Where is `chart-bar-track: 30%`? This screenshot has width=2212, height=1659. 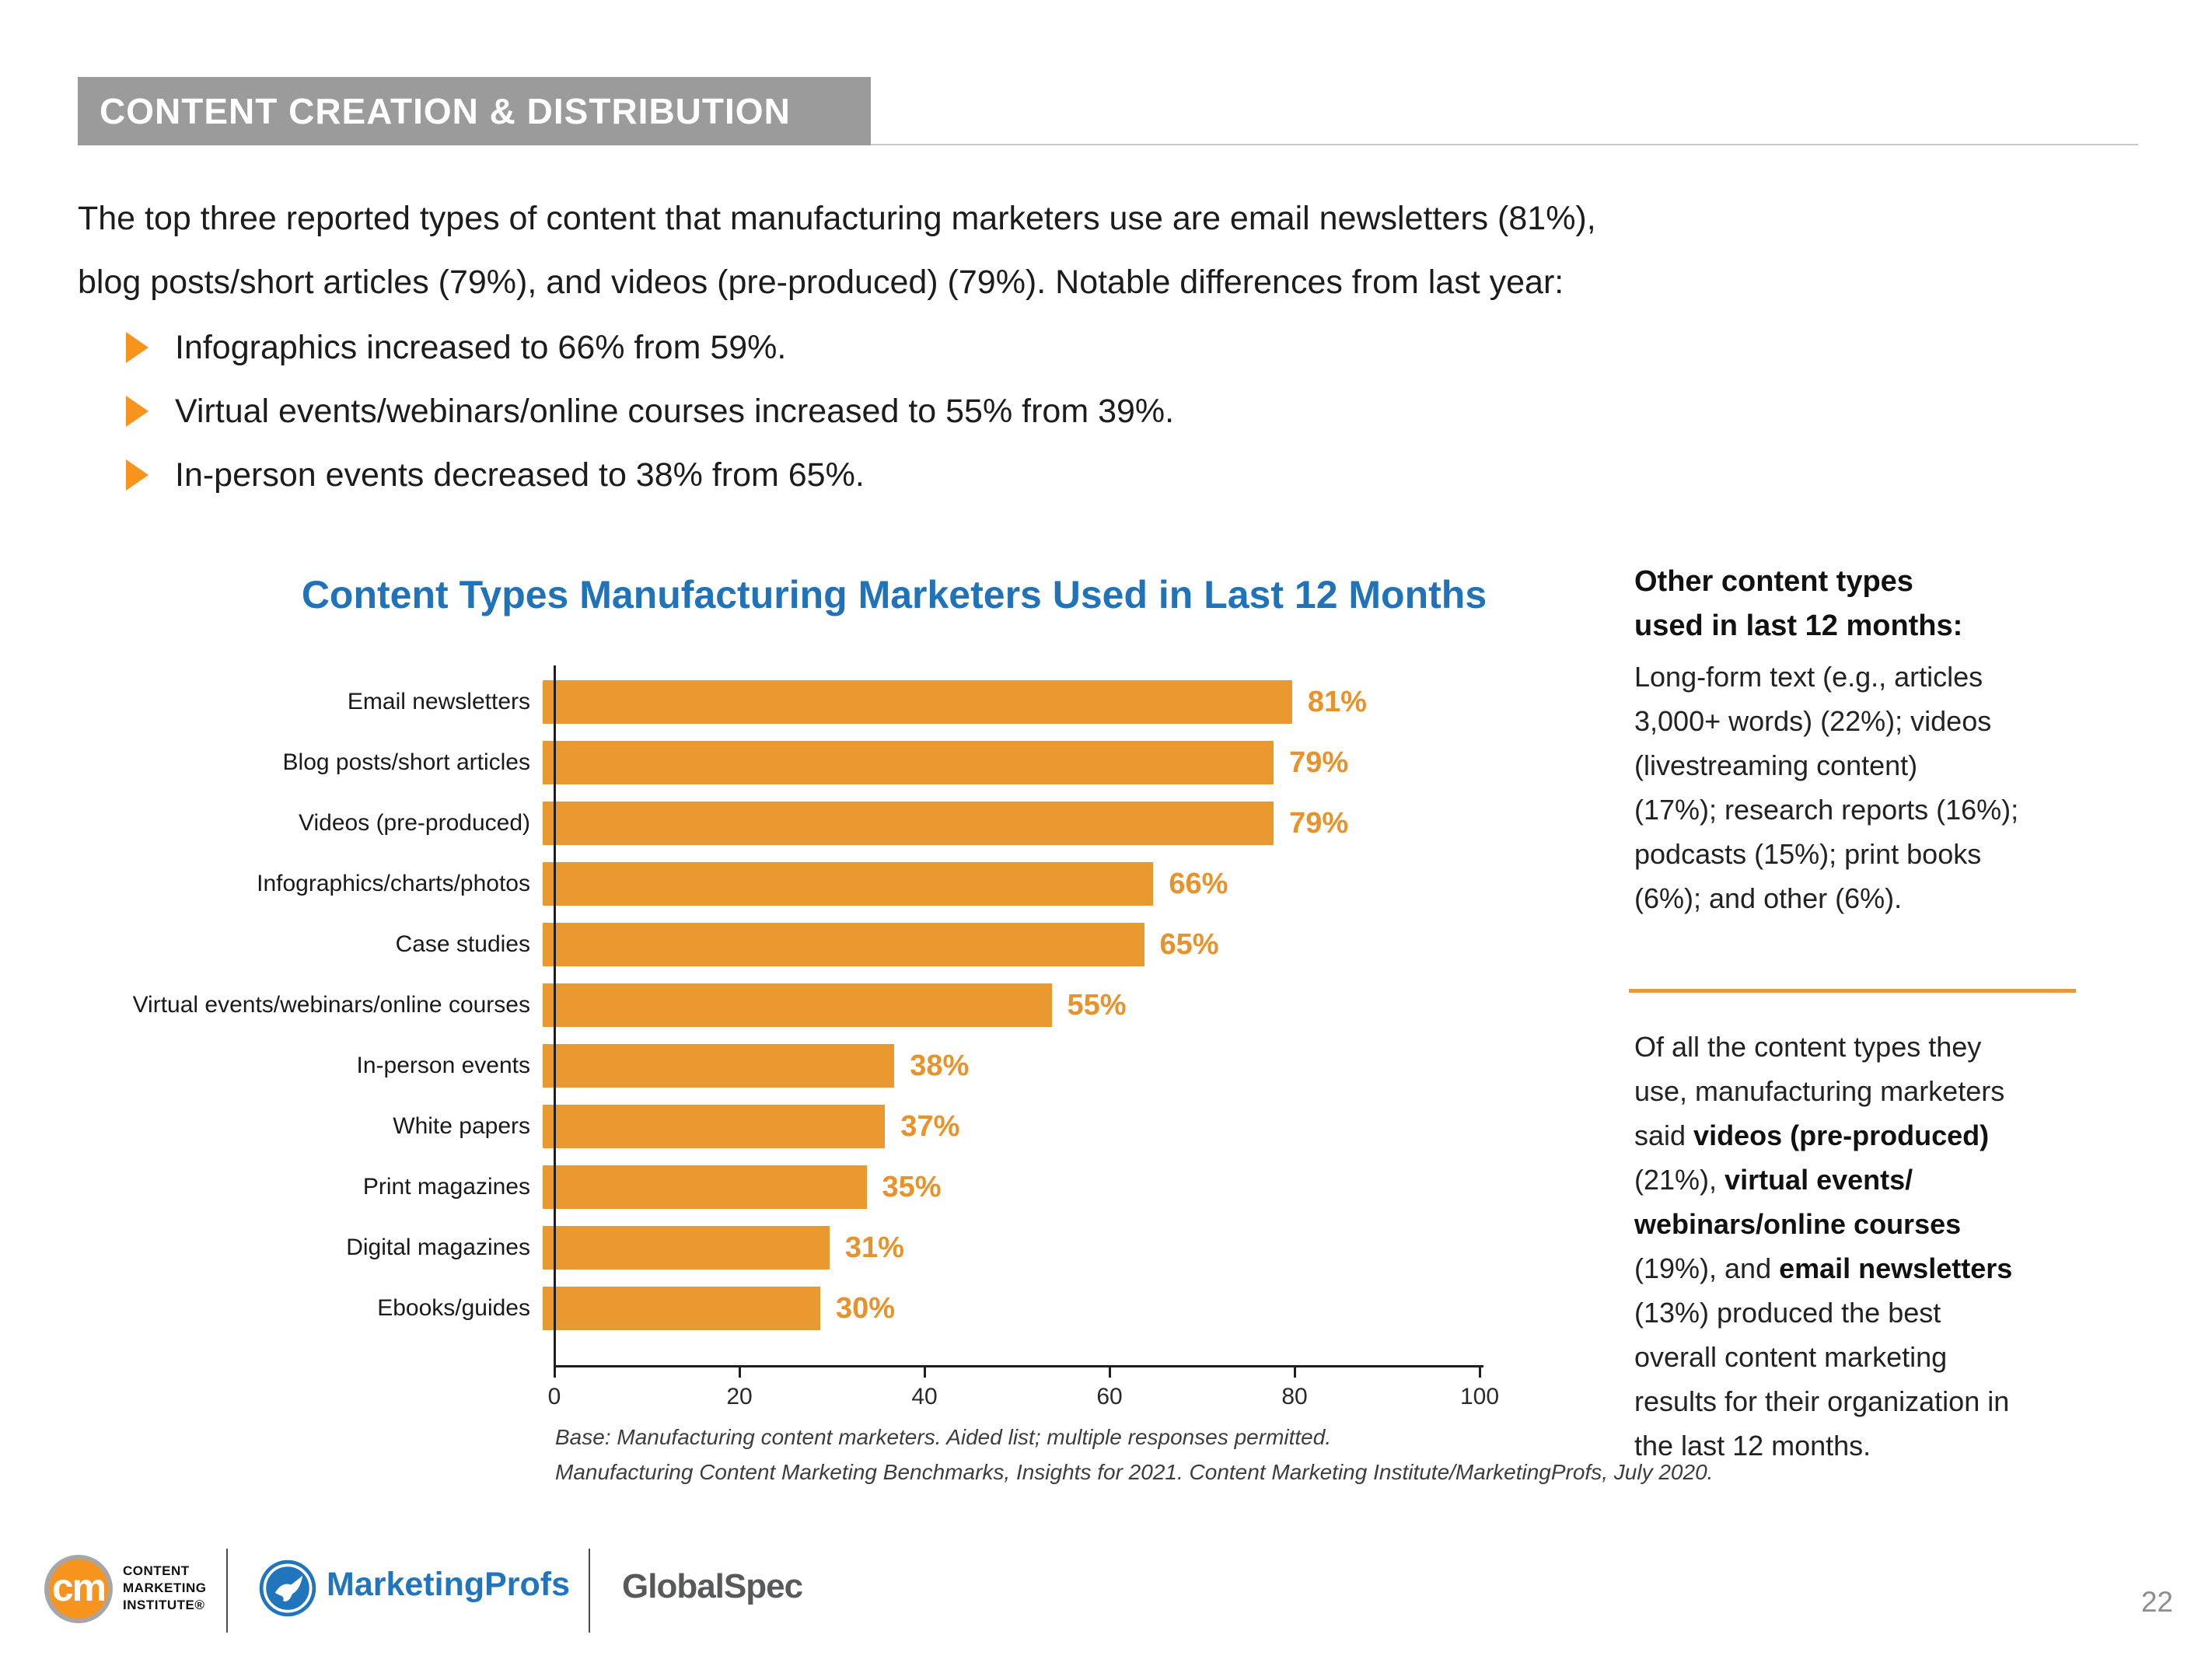
chart-bar-track: 30% is located at coordinates (1005, 1308).